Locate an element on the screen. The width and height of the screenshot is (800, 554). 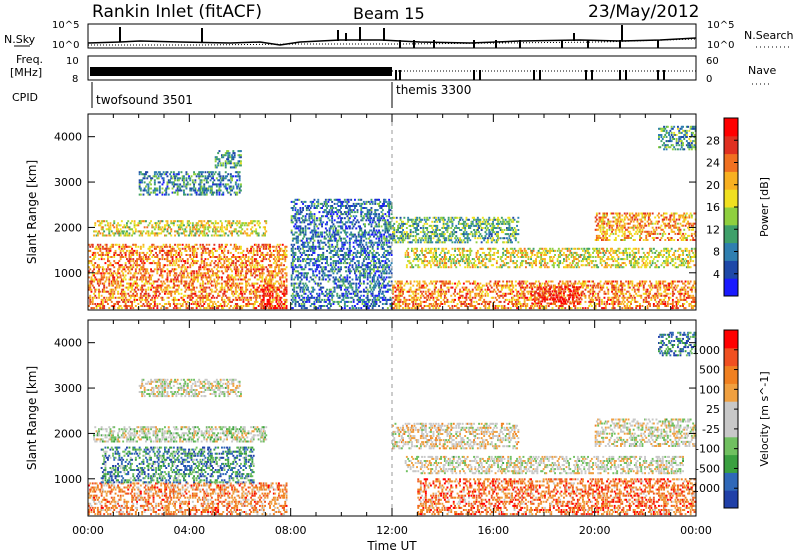
cpid-mode-2: themis 3300 is located at coordinates (433, 90).